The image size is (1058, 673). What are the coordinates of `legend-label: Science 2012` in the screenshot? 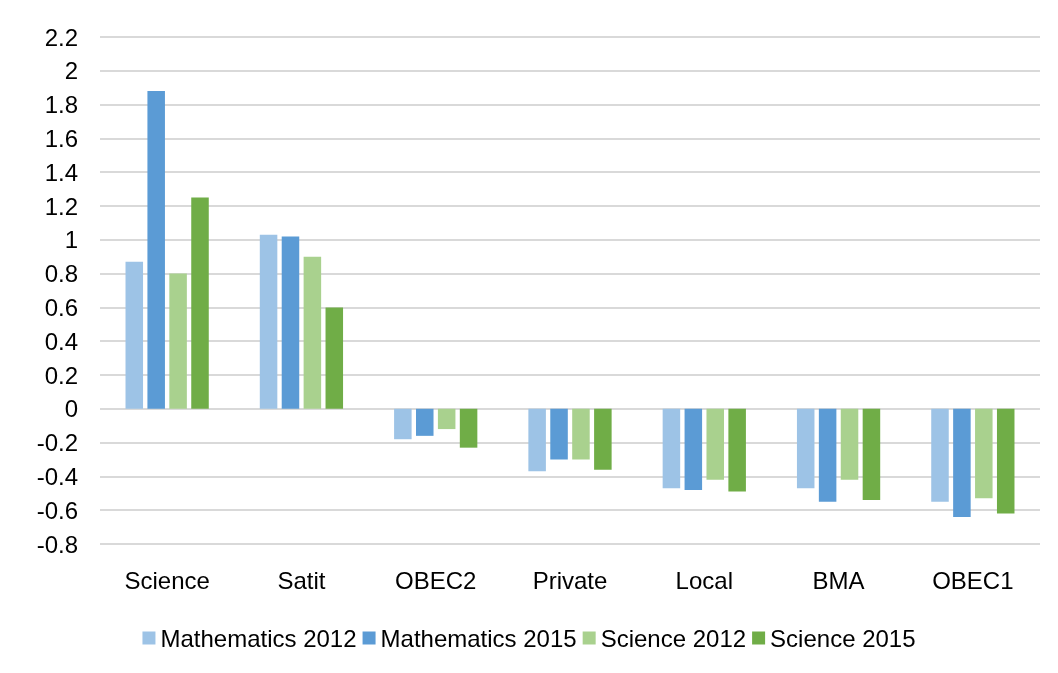 It's located at (673, 638).